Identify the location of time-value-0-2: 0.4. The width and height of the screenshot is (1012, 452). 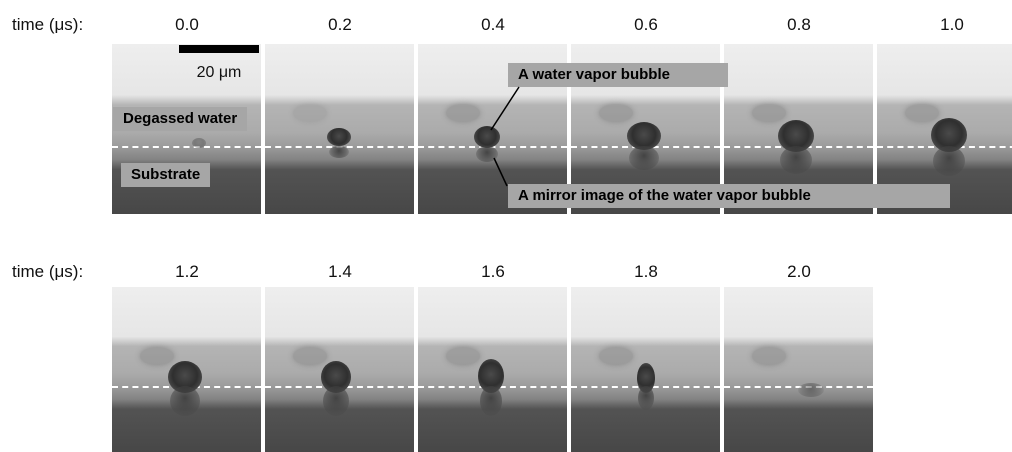
(493, 24).